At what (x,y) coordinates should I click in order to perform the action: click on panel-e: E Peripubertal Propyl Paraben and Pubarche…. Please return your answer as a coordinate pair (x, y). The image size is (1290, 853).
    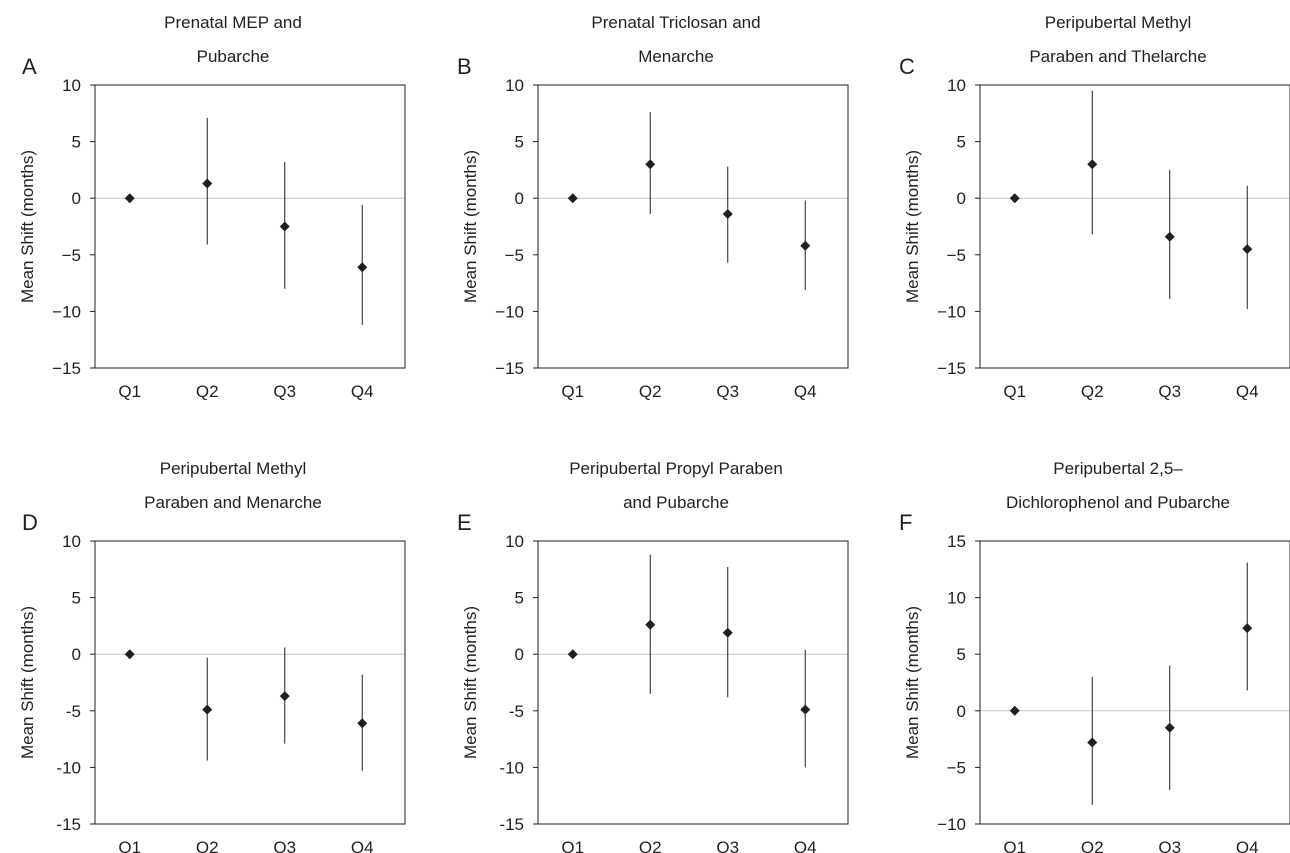
    Looking at the image, I should click on (653, 656).